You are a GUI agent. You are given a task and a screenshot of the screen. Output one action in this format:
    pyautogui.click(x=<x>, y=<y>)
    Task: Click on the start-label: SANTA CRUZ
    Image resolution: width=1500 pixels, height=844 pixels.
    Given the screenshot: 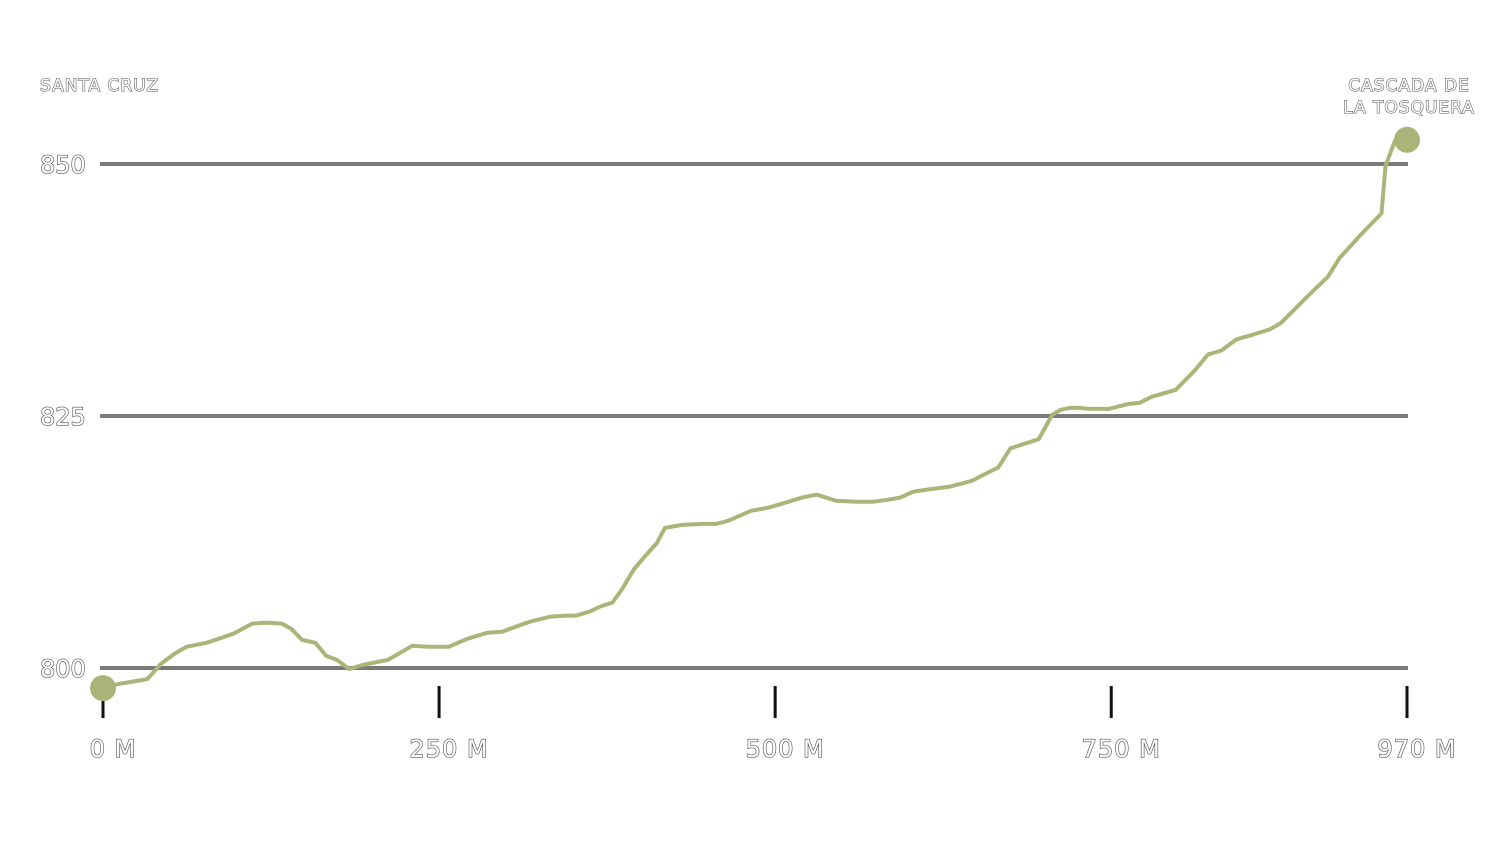 What is the action you would take?
    pyautogui.click(x=99, y=86)
    